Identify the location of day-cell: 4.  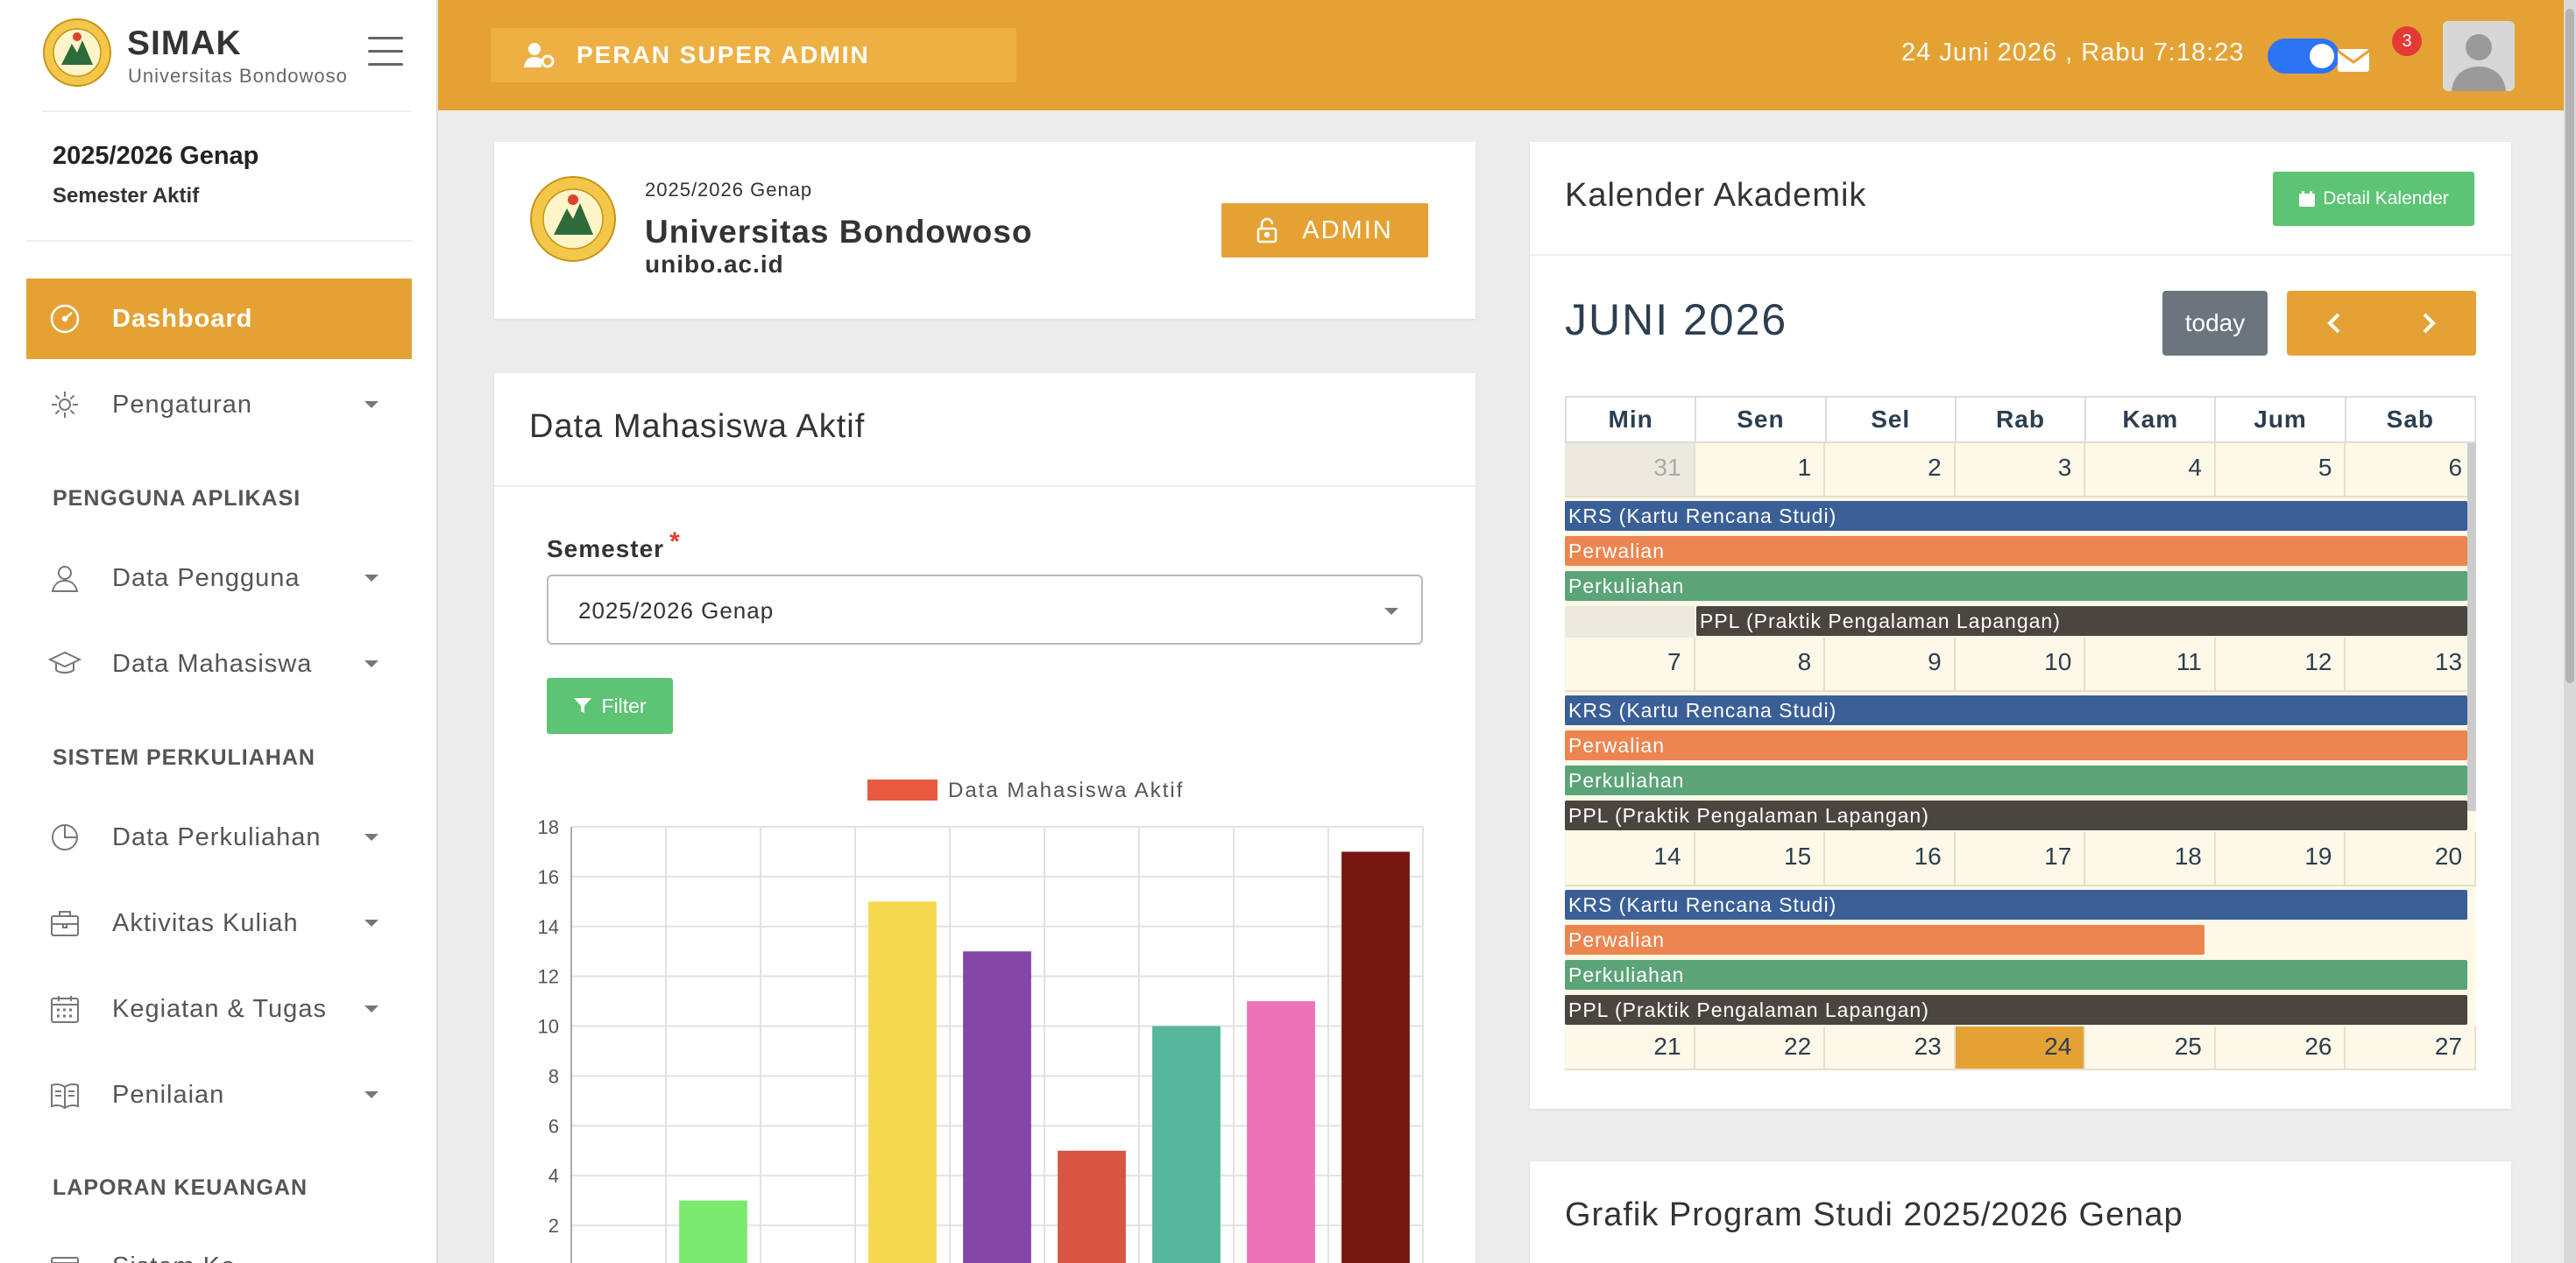
(2150, 470).